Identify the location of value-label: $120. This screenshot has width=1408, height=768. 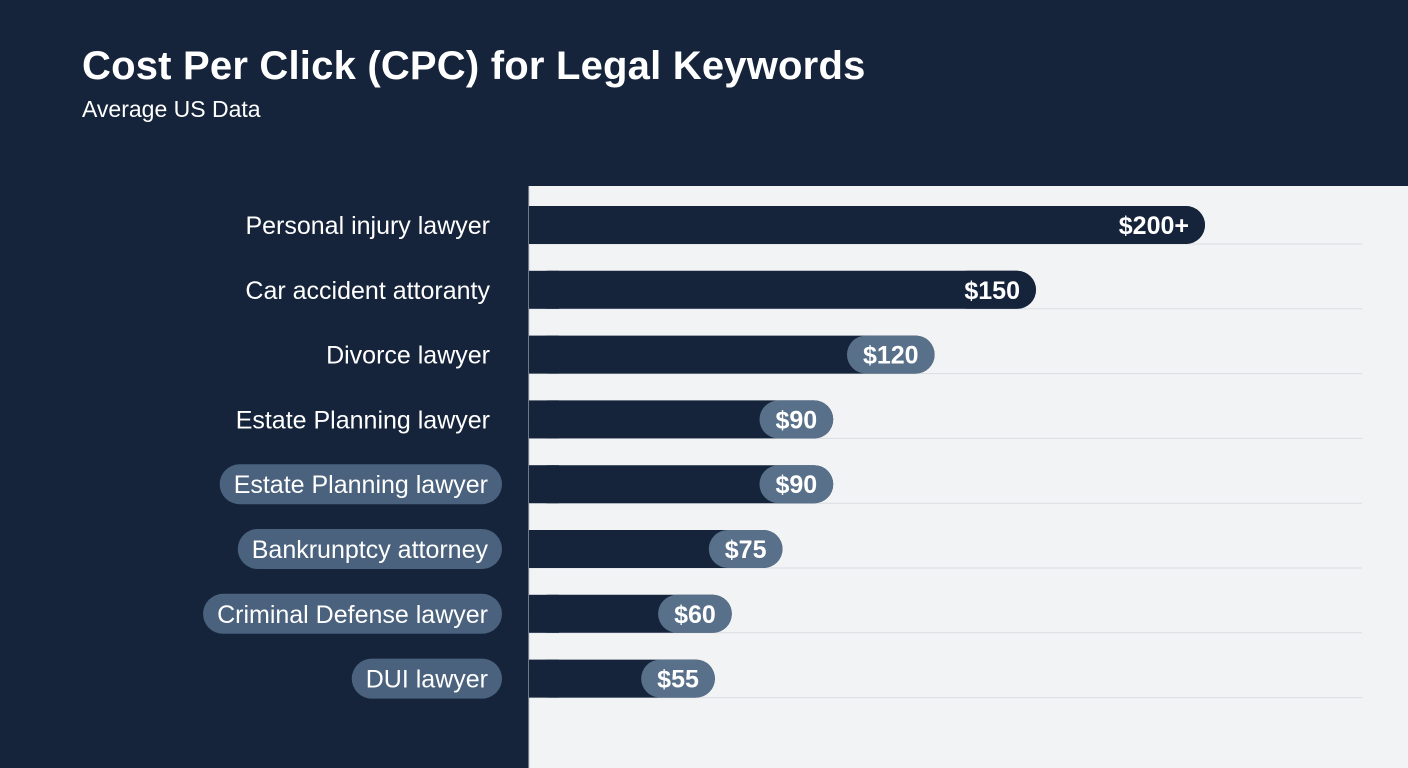
(891, 356).